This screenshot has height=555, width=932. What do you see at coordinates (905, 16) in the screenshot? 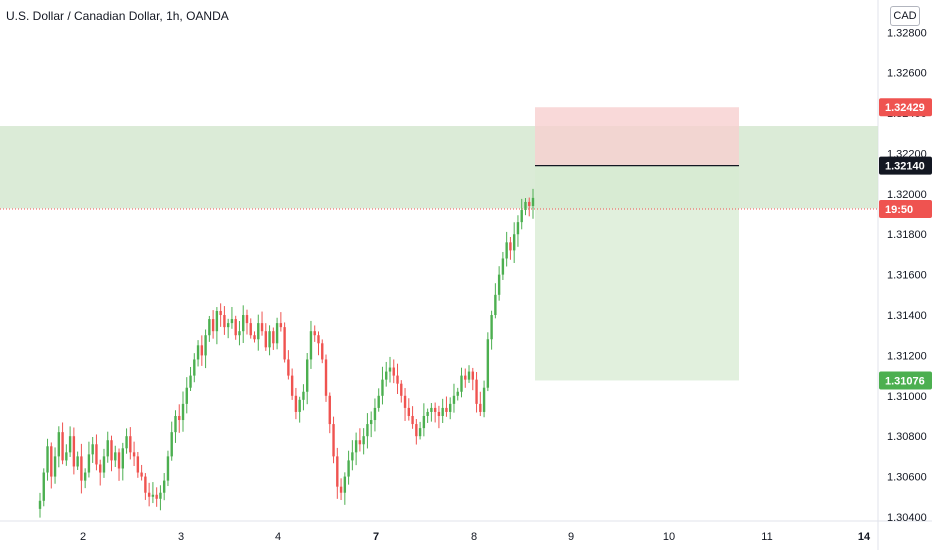
I see `currency-button: CAD` at bounding box center [905, 16].